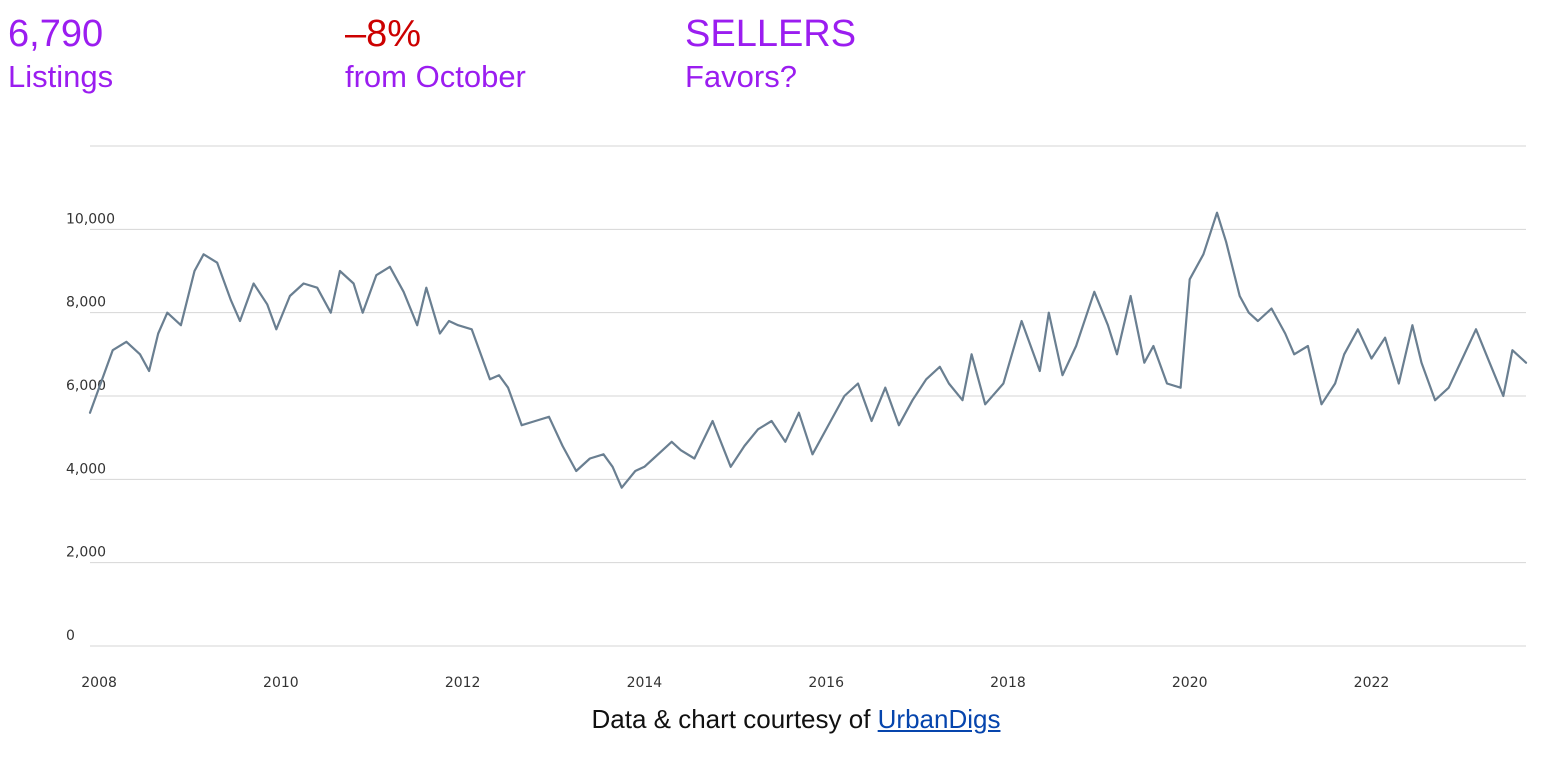 The width and height of the screenshot is (1552, 760). Describe the element at coordinates (61, 76) in the screenshot. I see `listings-label: Listings` at that location.